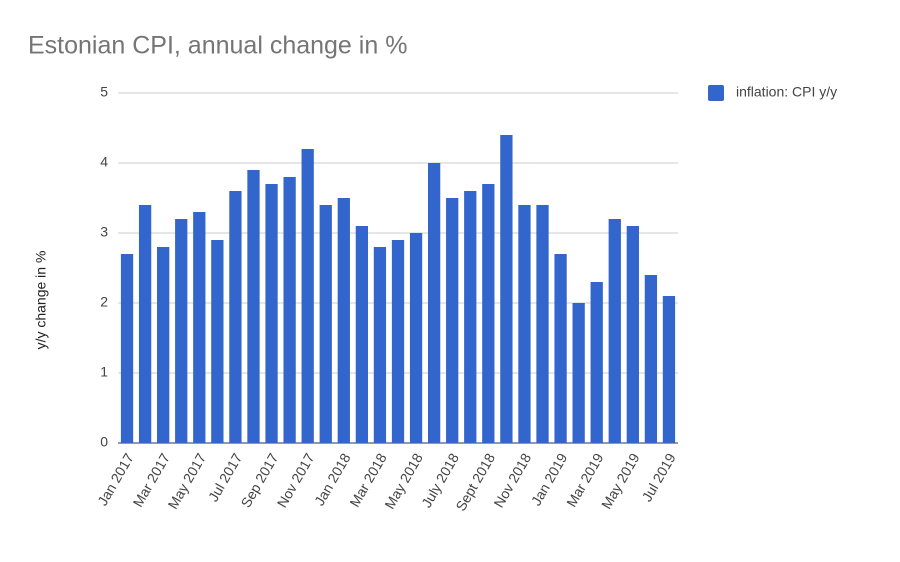 The image size is (900, 562). Describe the element at coordinates (104, 92) in the screenshot. I see `y-tick-label: 5` at that location.